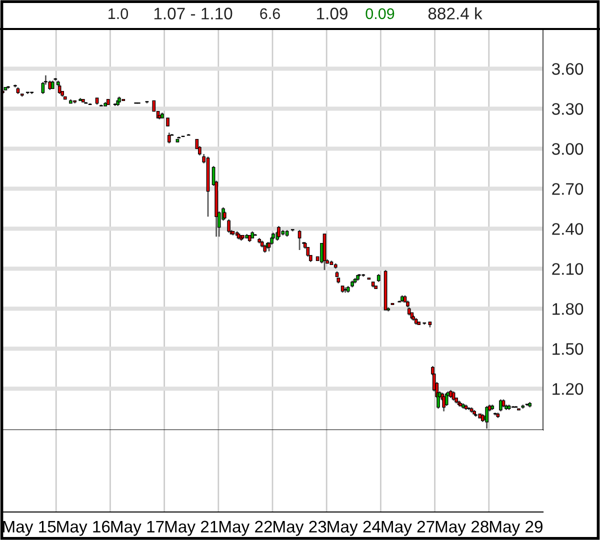 The height and width of the screenshot is (540, 600). What do you see at coordinates (462, 528) in the screenshot?
I see `x-tick-label: May 28` at bounding box center [462, 528].